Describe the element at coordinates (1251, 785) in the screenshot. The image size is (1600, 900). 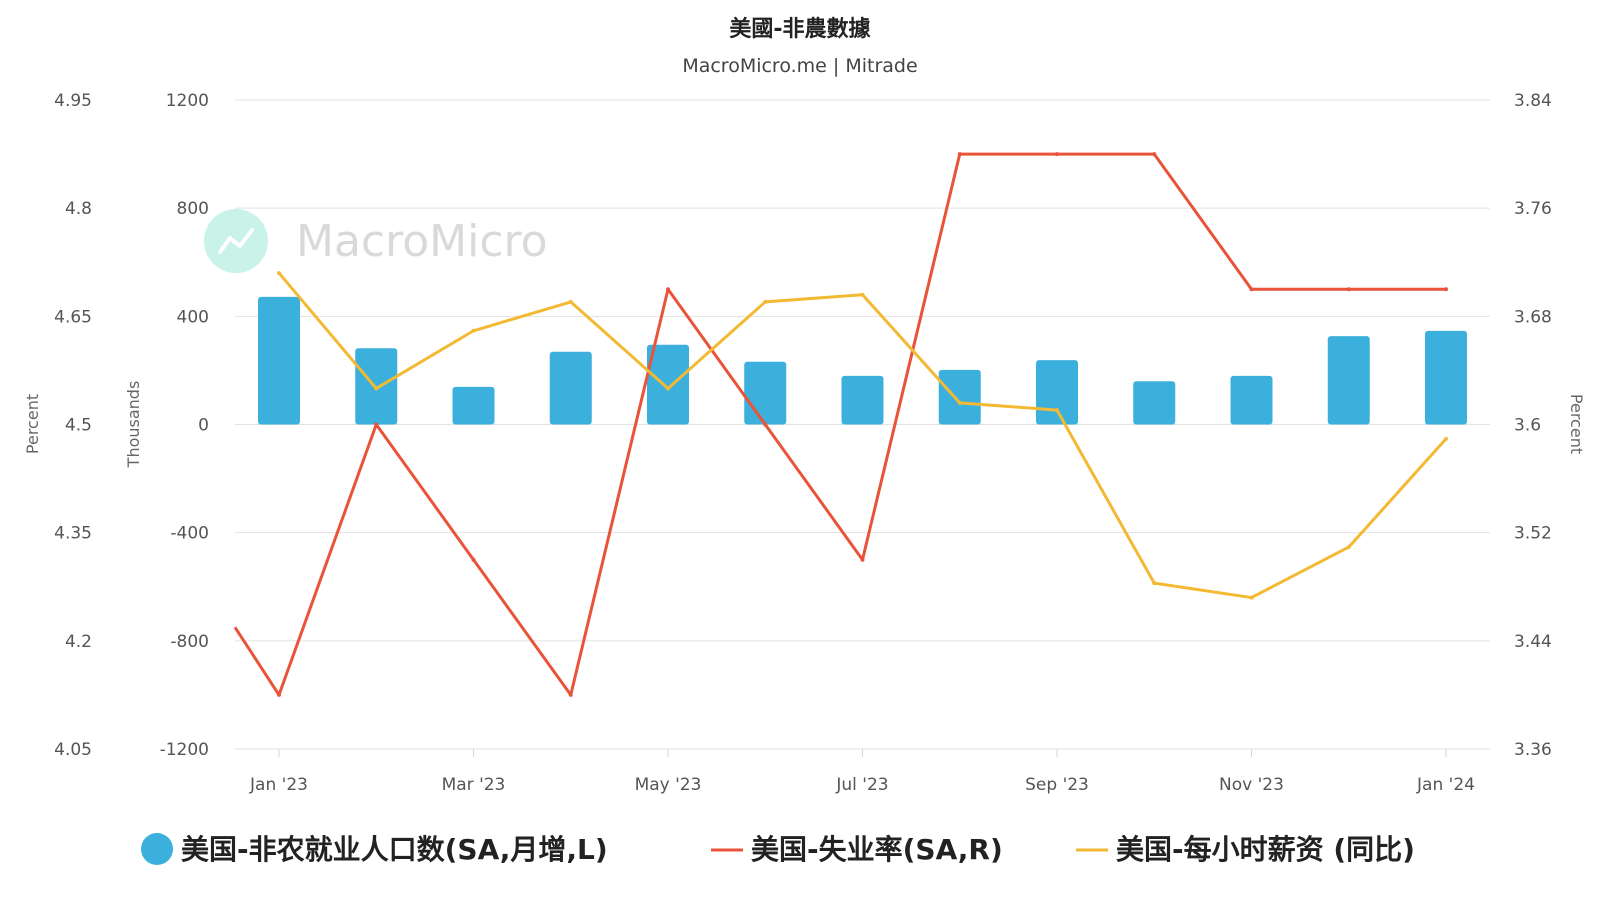
I see `x-tick-label: Nov '23` at that location.